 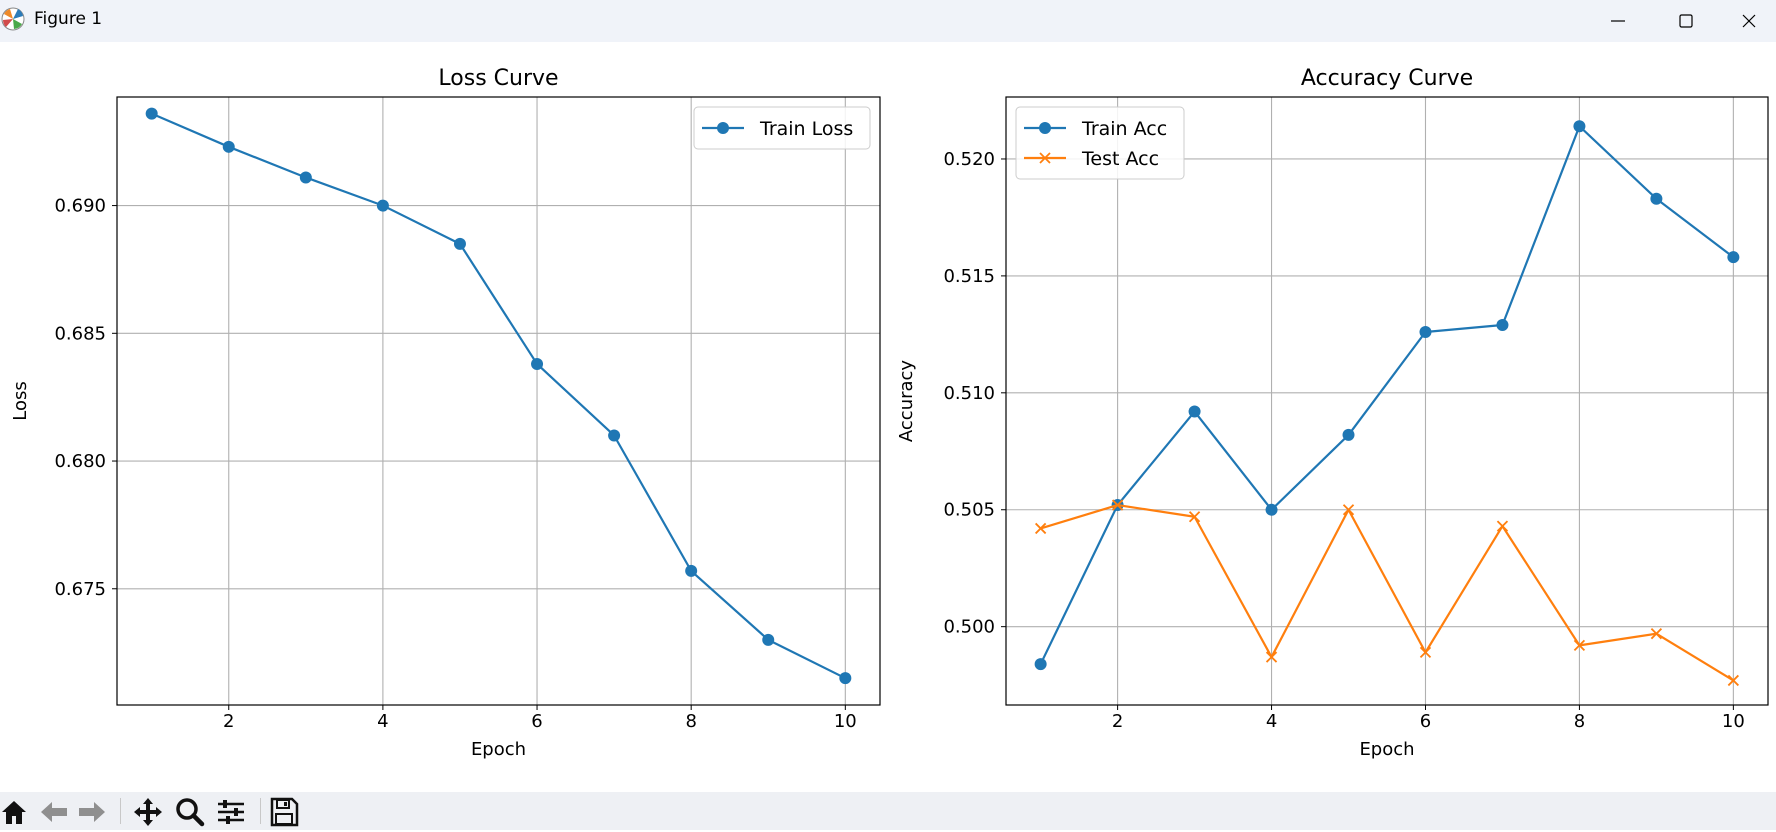 What do you see at coordinates (13, 19) in the screenshot?
I see `matplotlib-logo-icon` at bounding box center [13, 19].